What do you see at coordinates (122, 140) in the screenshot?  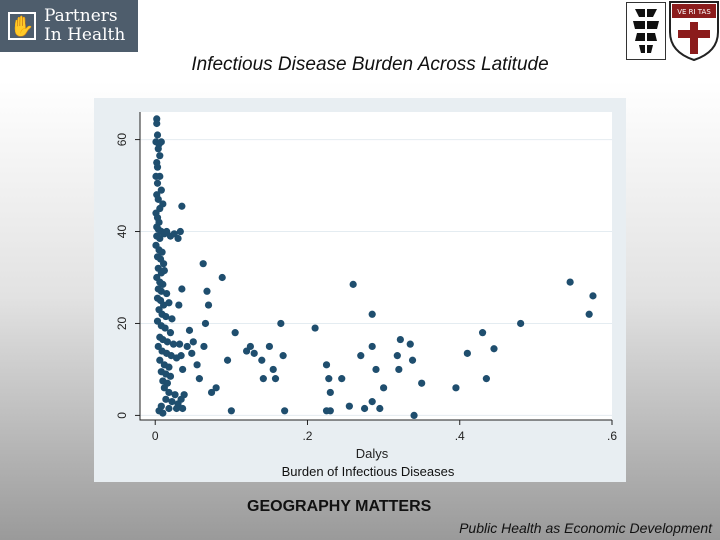 I see `y-tick-label: 60` at bounding box center [122, 140].